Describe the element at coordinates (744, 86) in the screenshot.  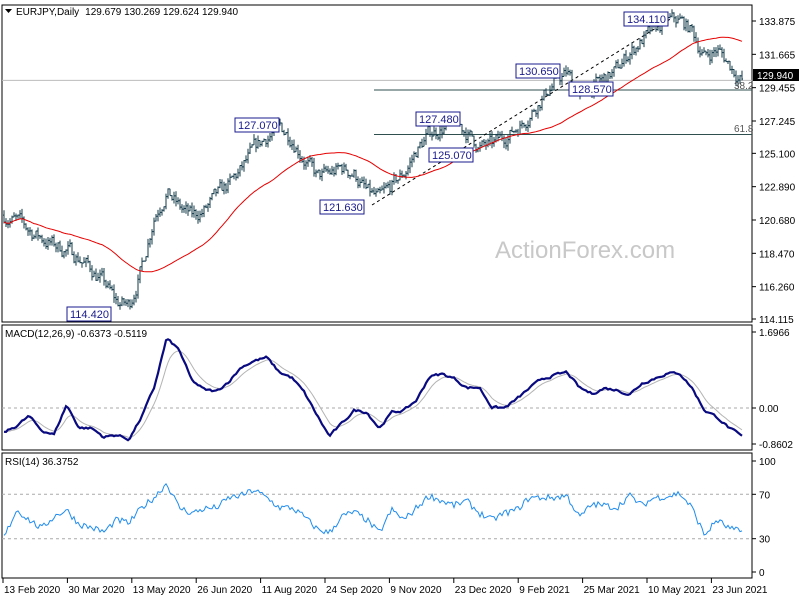
I see `fib-38-label: 38.2` at that location.